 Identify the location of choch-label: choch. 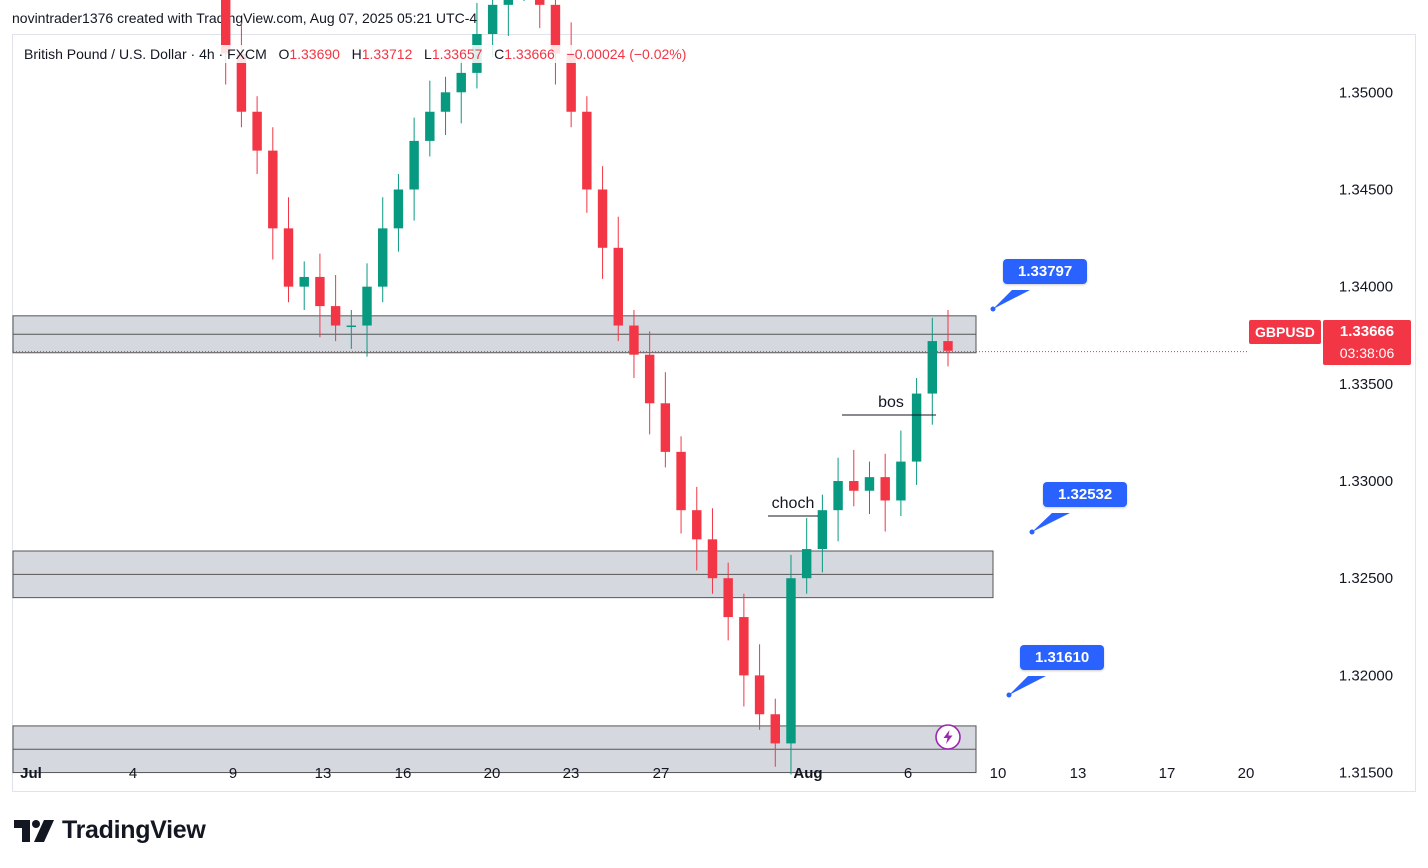
(793, 503).